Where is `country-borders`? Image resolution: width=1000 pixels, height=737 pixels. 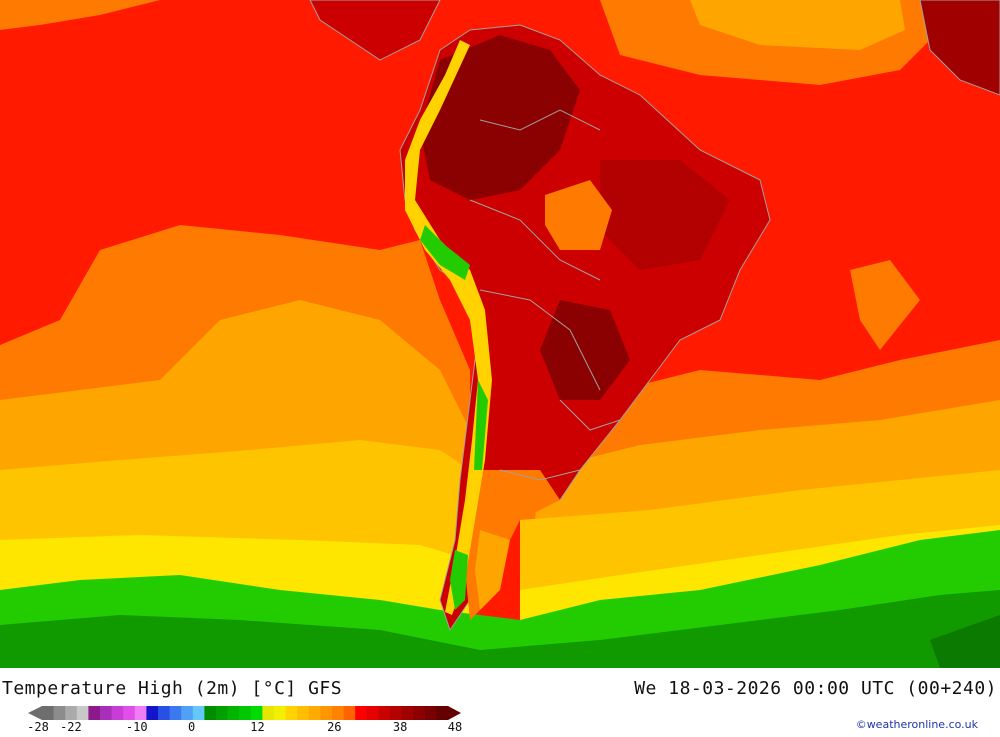
country-borders is located at coordinates (545, 295).